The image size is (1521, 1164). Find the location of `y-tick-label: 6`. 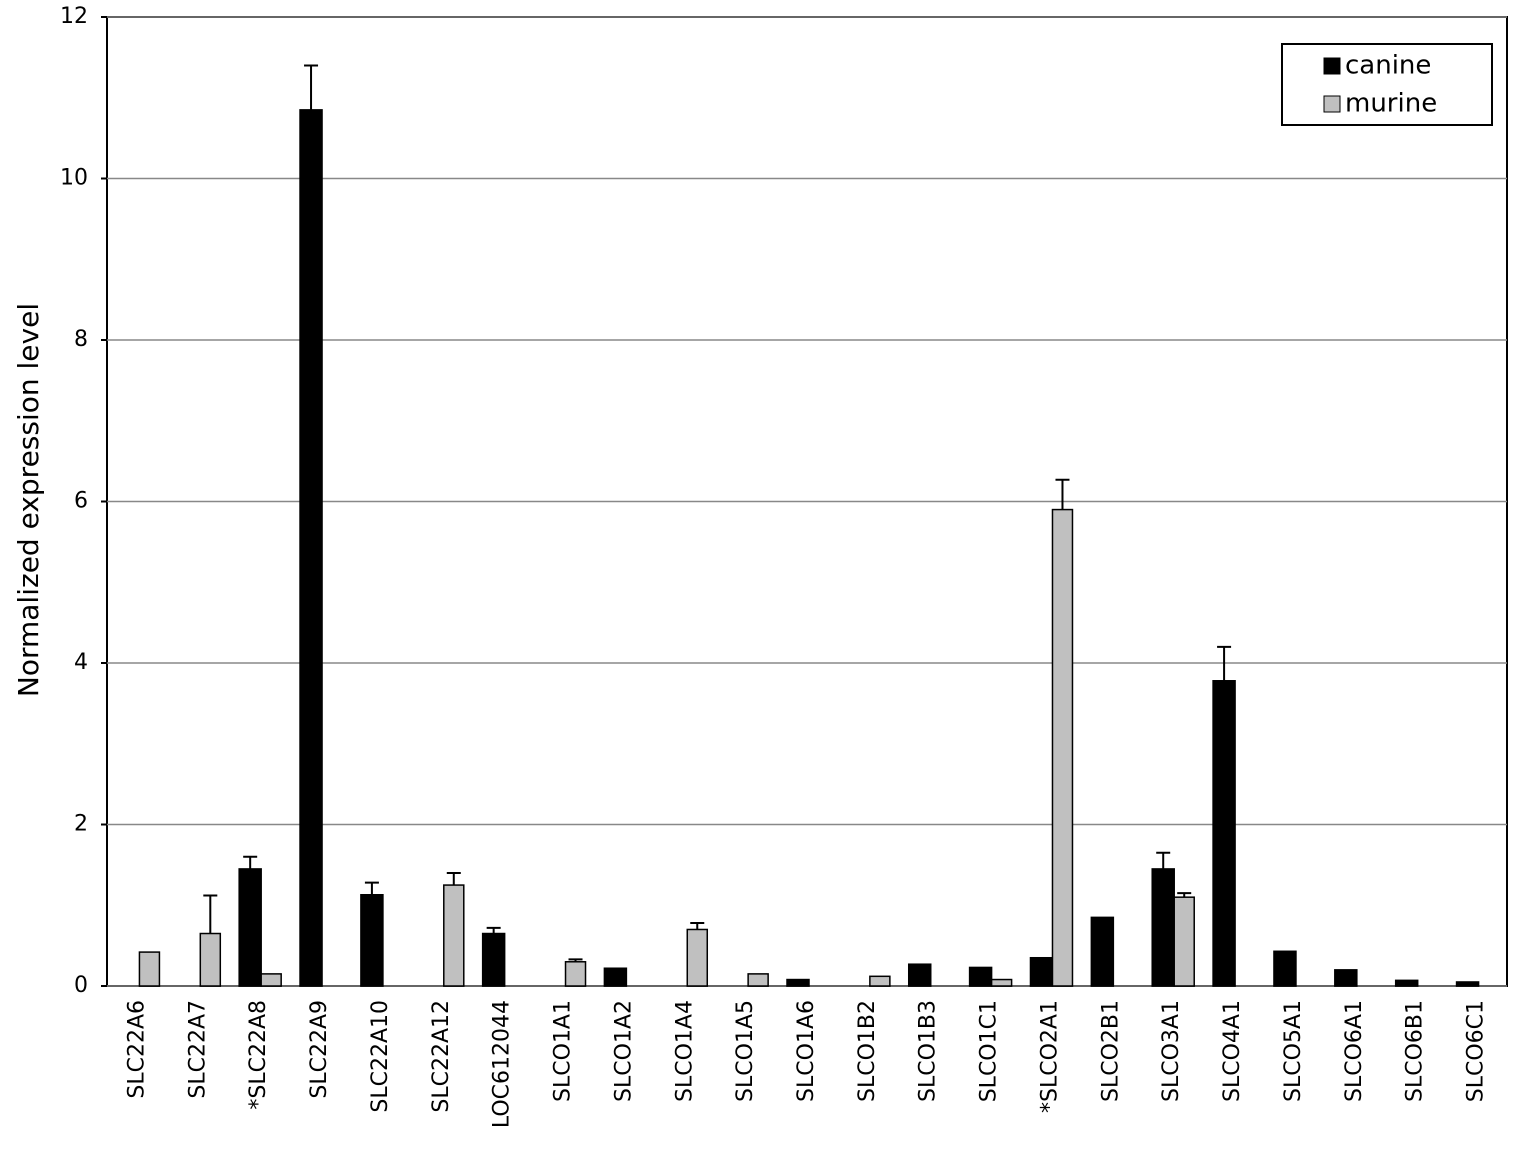

y-tick-label: 6 is located at coordinates (81, 501).